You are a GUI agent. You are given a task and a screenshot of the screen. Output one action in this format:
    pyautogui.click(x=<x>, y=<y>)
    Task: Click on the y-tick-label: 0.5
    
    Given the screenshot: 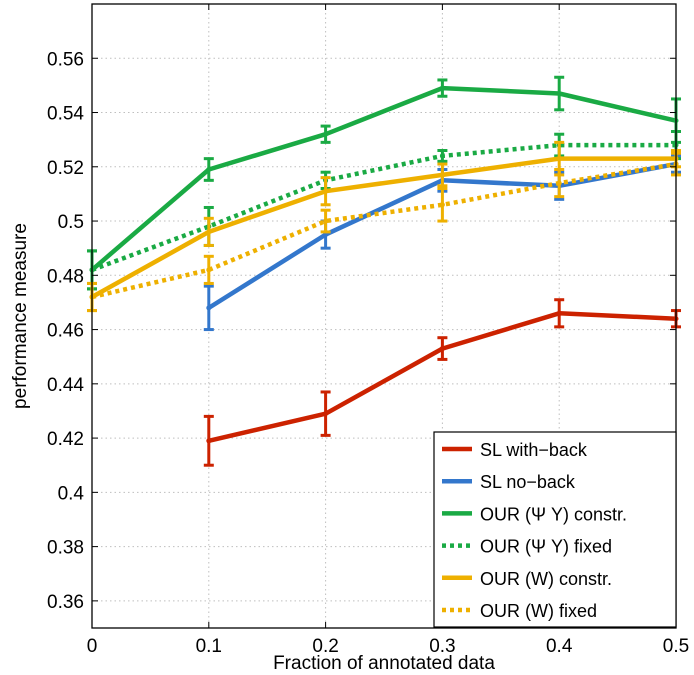 What is the action you would take?
    pyautogui.click(x=71, y=222)
    